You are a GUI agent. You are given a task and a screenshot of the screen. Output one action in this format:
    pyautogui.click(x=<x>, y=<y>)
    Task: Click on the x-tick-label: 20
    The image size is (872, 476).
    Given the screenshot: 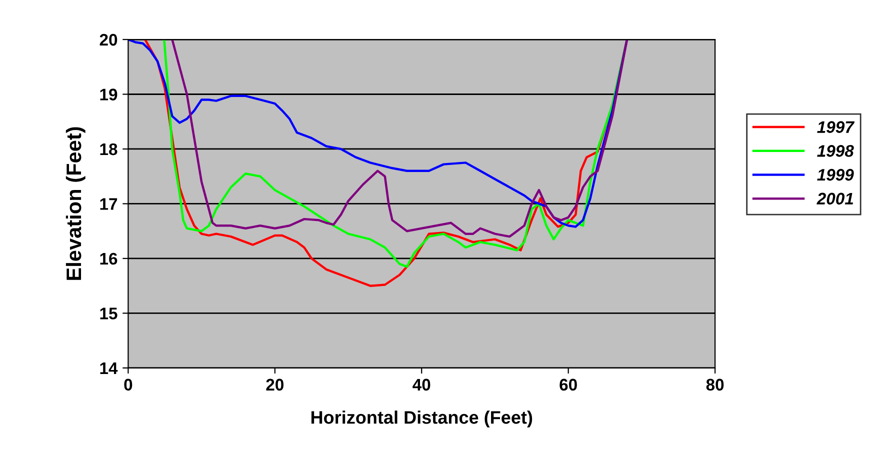 What is the action you would take?
    pyautogui.click(x=275, y=384)
    